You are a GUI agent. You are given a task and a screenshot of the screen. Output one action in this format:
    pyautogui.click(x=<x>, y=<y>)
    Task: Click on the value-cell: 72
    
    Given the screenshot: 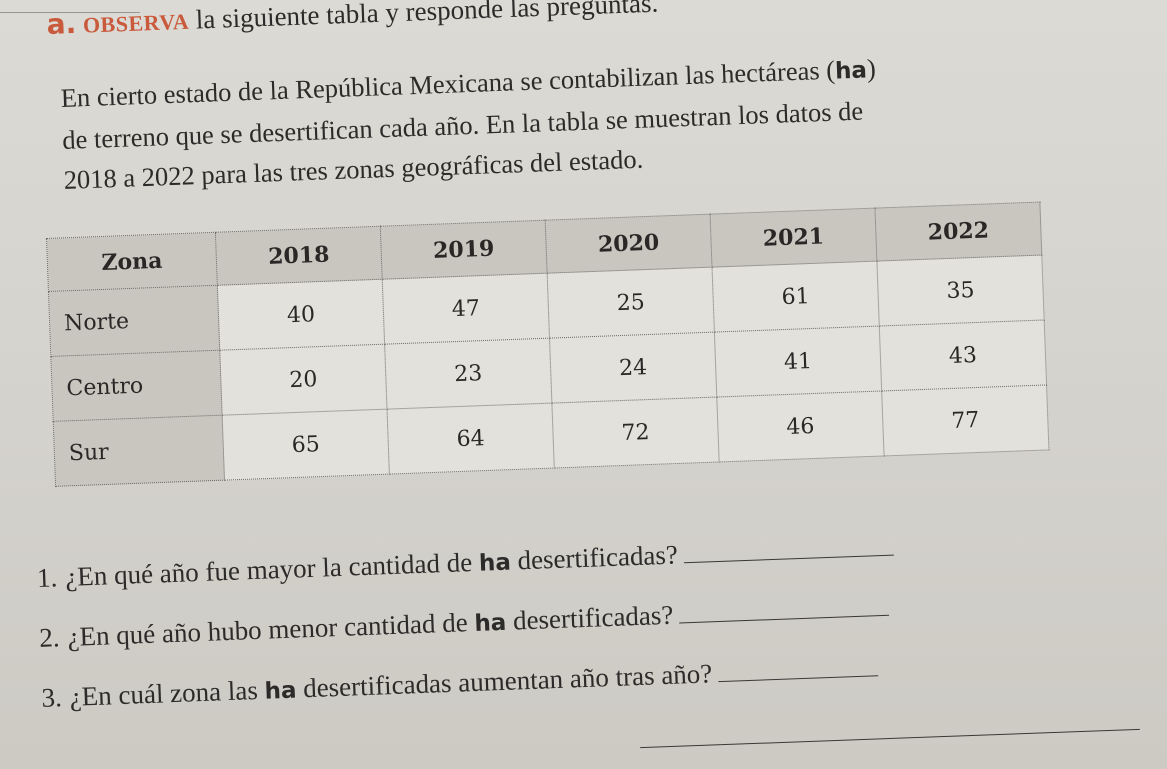 What is the action you would take?
    pyautogui.click(x=635, y=433)
    